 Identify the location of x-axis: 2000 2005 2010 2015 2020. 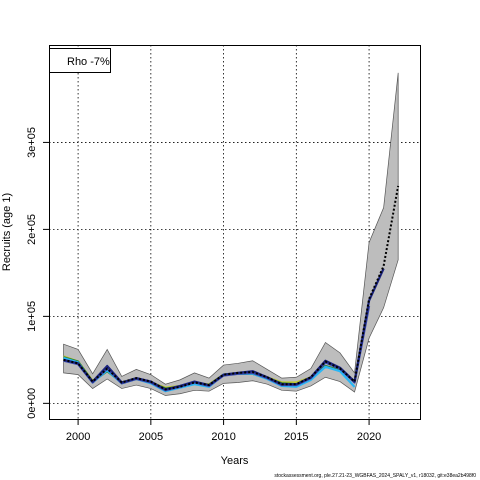
(223, 431).